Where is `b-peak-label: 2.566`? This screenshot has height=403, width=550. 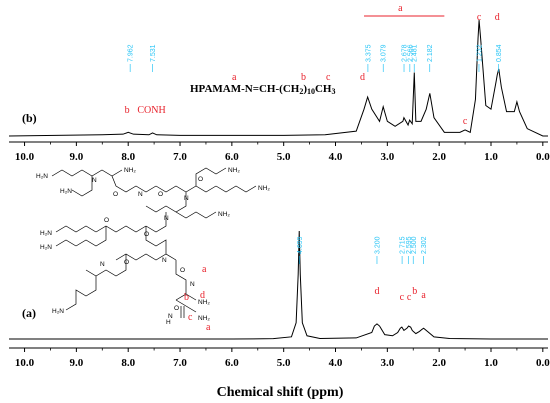 b-peak-label: 2.566 is located at coordinates (410, 53).